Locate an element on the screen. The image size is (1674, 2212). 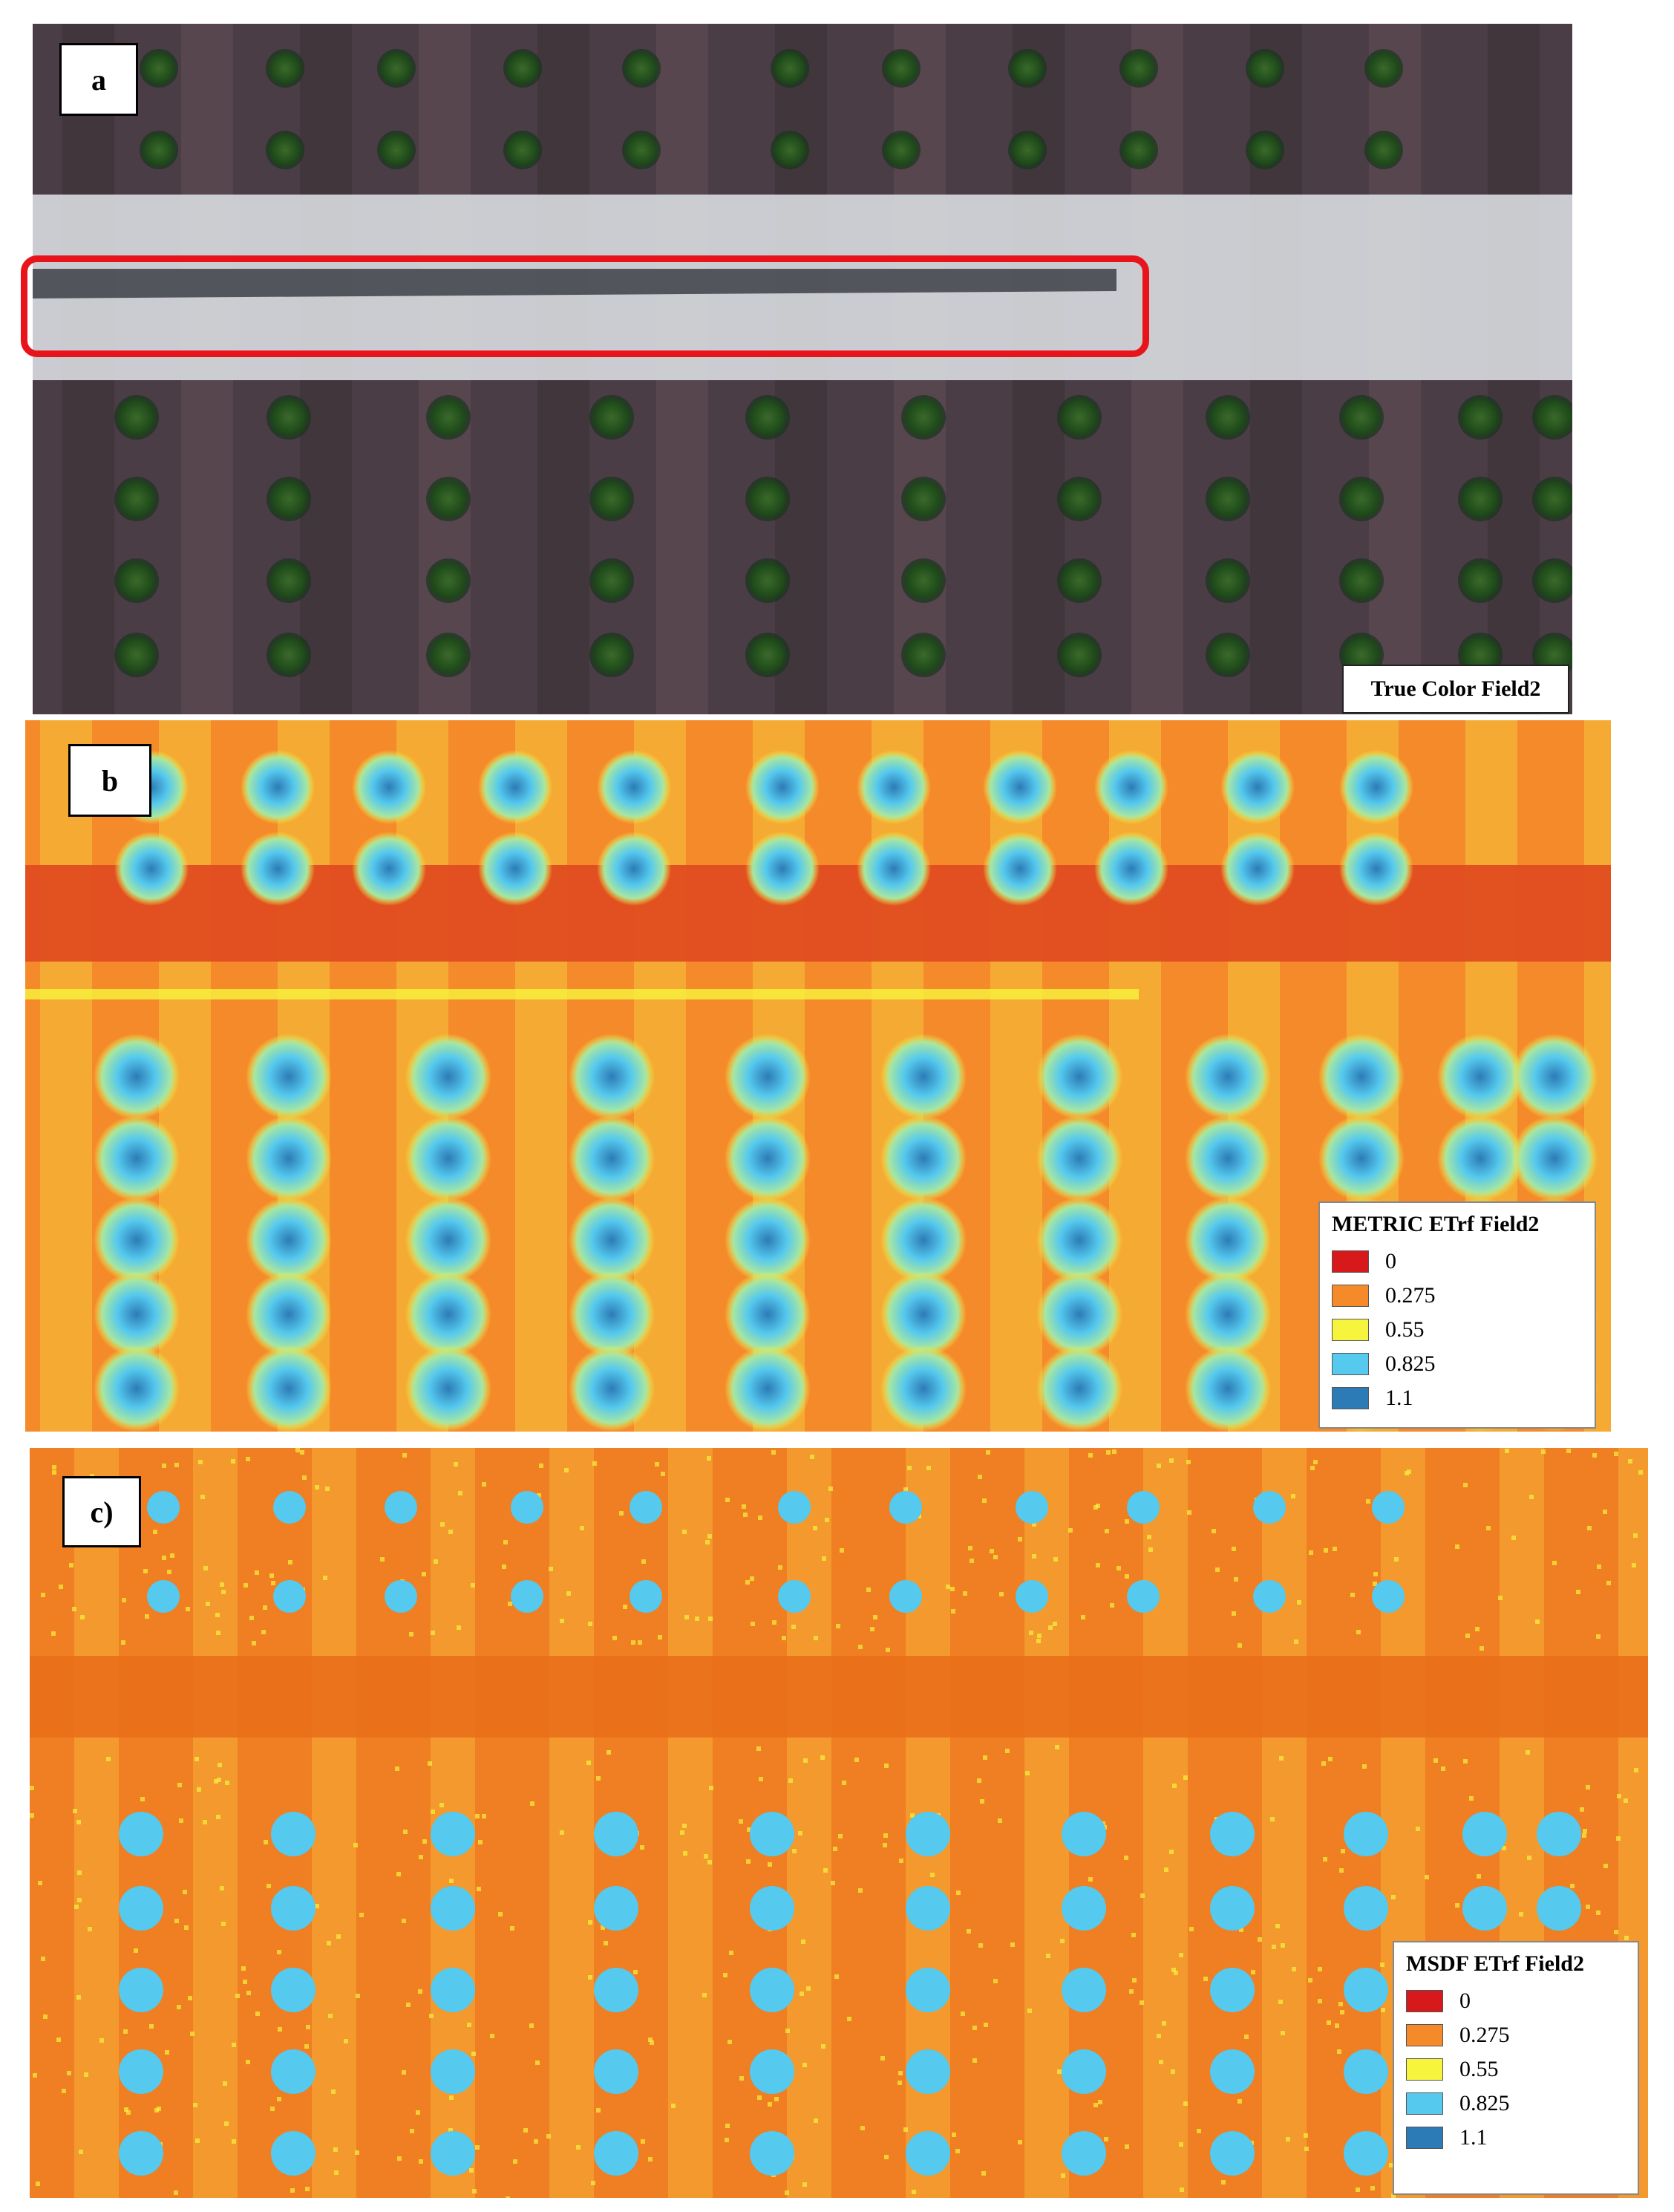
legend-title: MSDF ETrf Field2 is located at coordinates (1495, 1963).